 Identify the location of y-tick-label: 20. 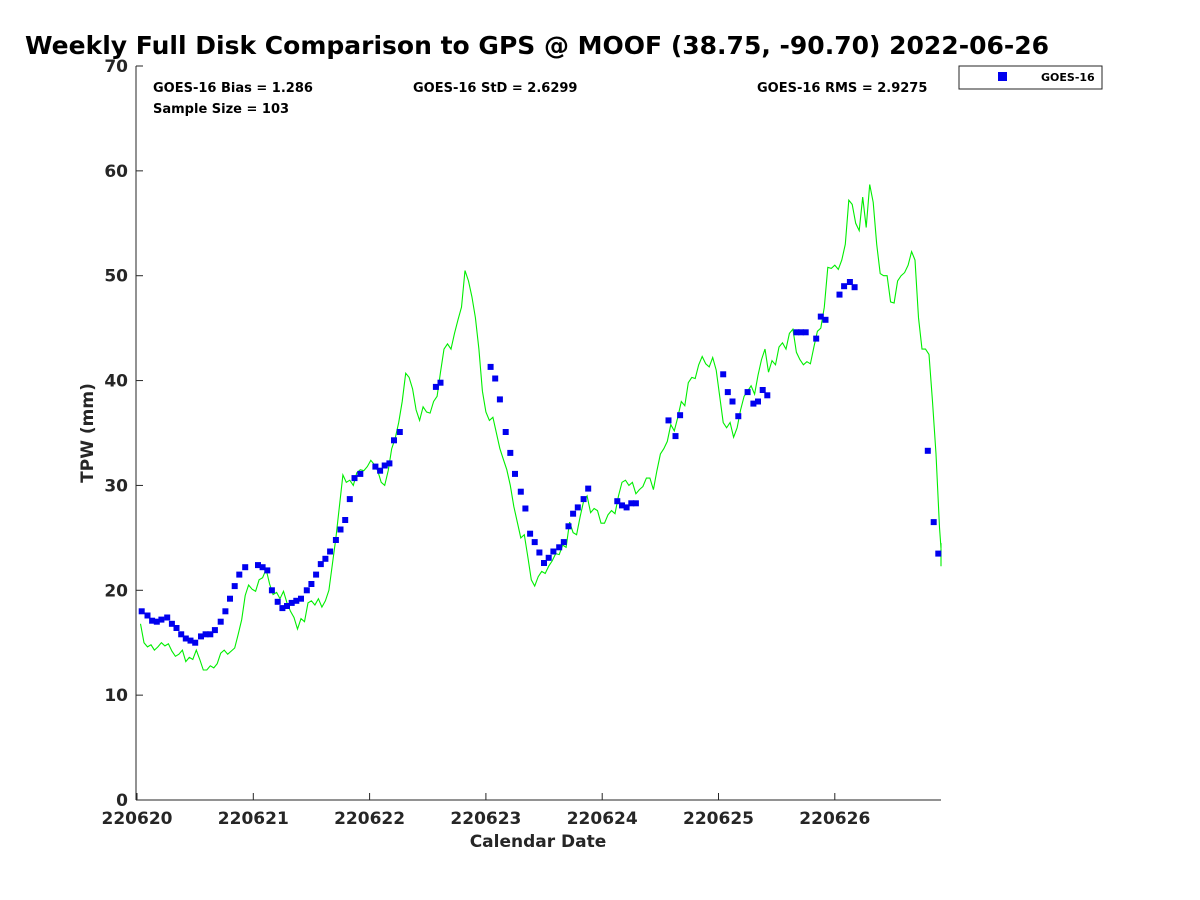
(116, 591).